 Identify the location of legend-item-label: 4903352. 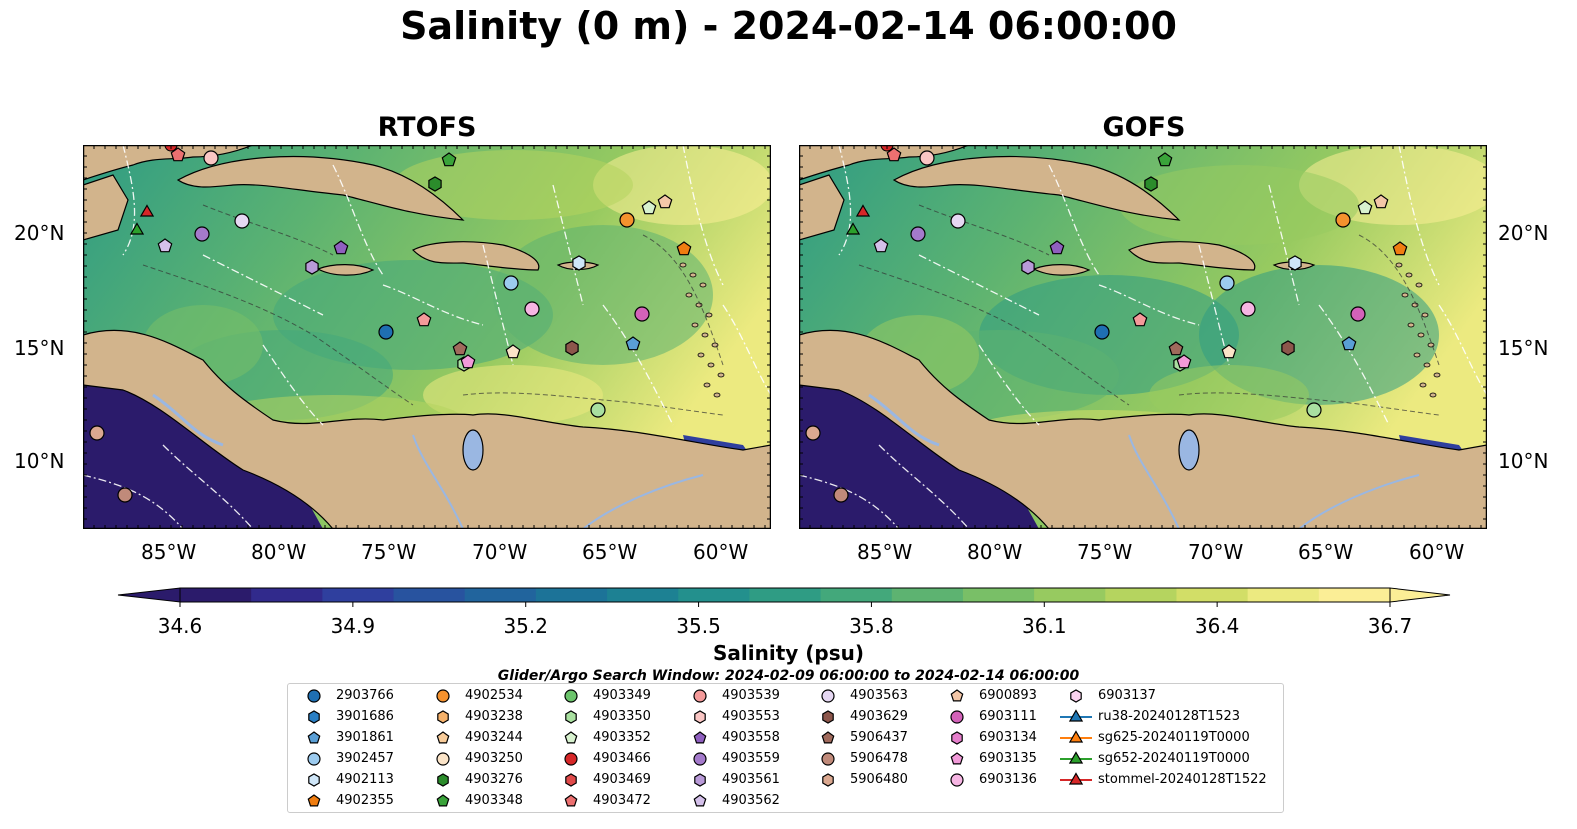
(622, 737).